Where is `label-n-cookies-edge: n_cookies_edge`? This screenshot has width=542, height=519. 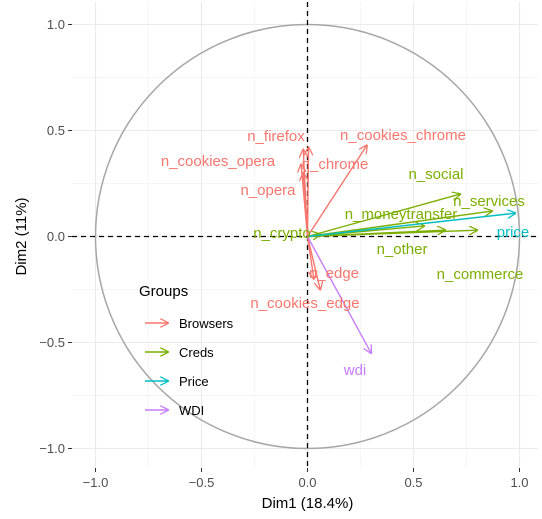 label-n-cookies-edge: n_cookies_edge is located at coordinates (304, 303).